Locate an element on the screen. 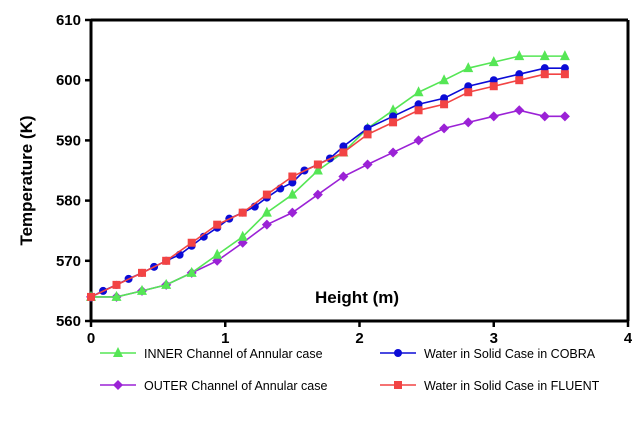  legend-label: Water in Solid Case in COBRA is located at coordinates (510, 354).